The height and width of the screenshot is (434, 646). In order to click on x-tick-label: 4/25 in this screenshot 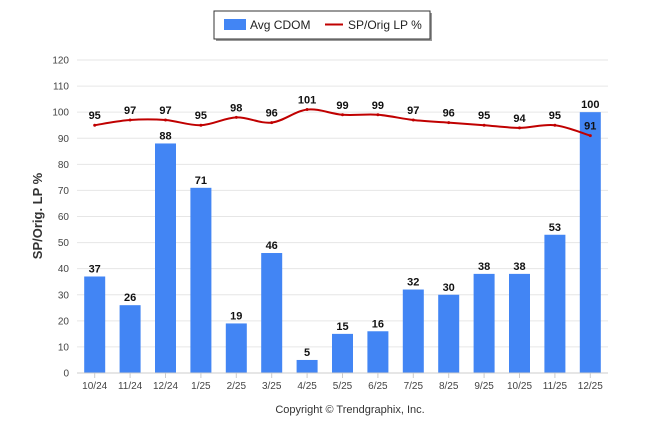, I will do `click(307, 386)`.